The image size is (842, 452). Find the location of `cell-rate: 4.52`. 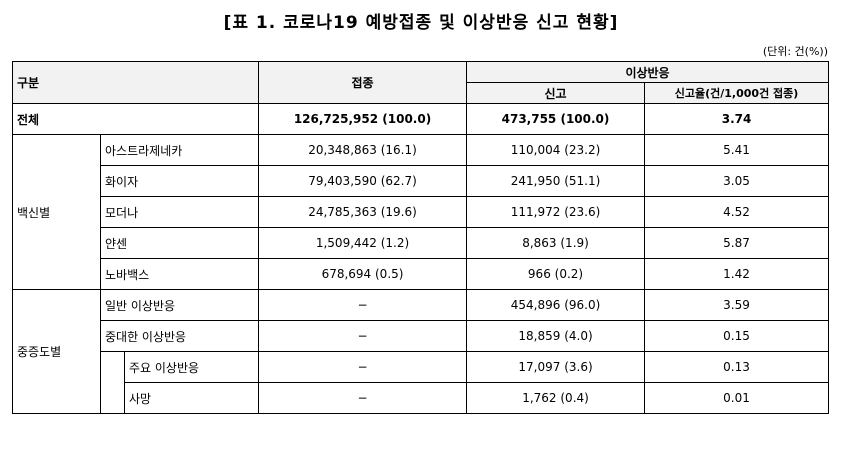

cell-rate: 4.52 is located at coordinates (737, 212).